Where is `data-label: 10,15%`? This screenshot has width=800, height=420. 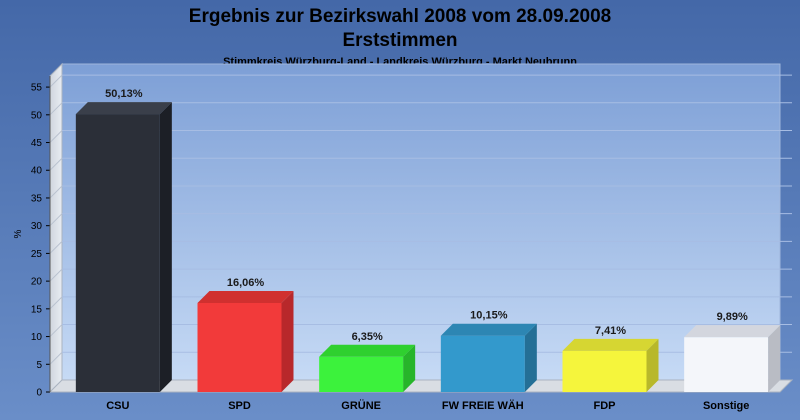 data-label: 10,15% is located at coordinates (489, 316).